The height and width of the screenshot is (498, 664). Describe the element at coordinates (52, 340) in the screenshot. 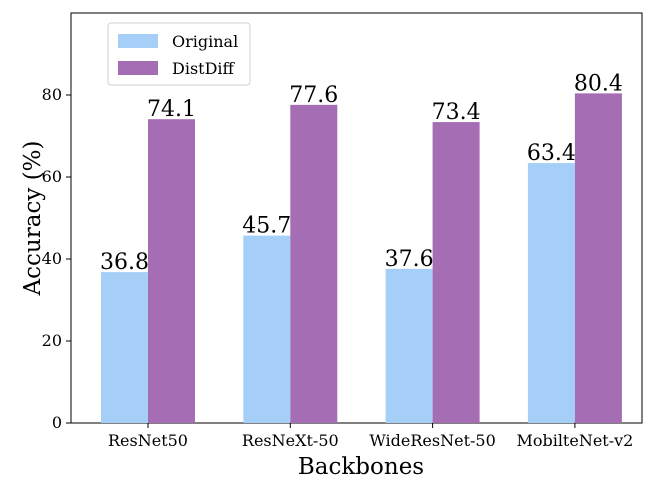

I see `y-tick-label-20: 20` at that location.